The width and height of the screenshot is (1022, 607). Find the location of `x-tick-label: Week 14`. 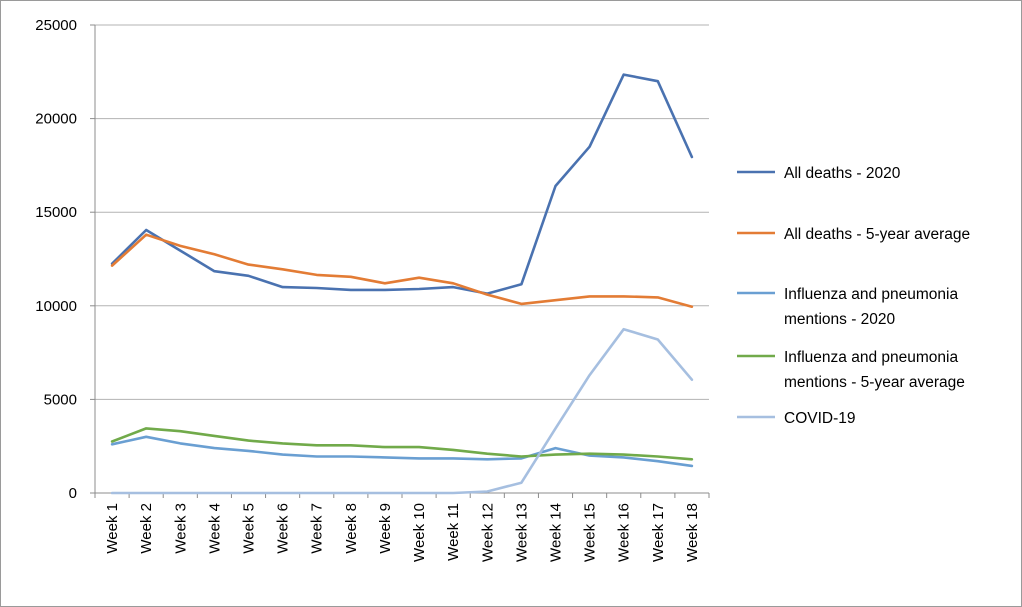

x-tick-label: Week 14 is located at coordinates (556, 532).